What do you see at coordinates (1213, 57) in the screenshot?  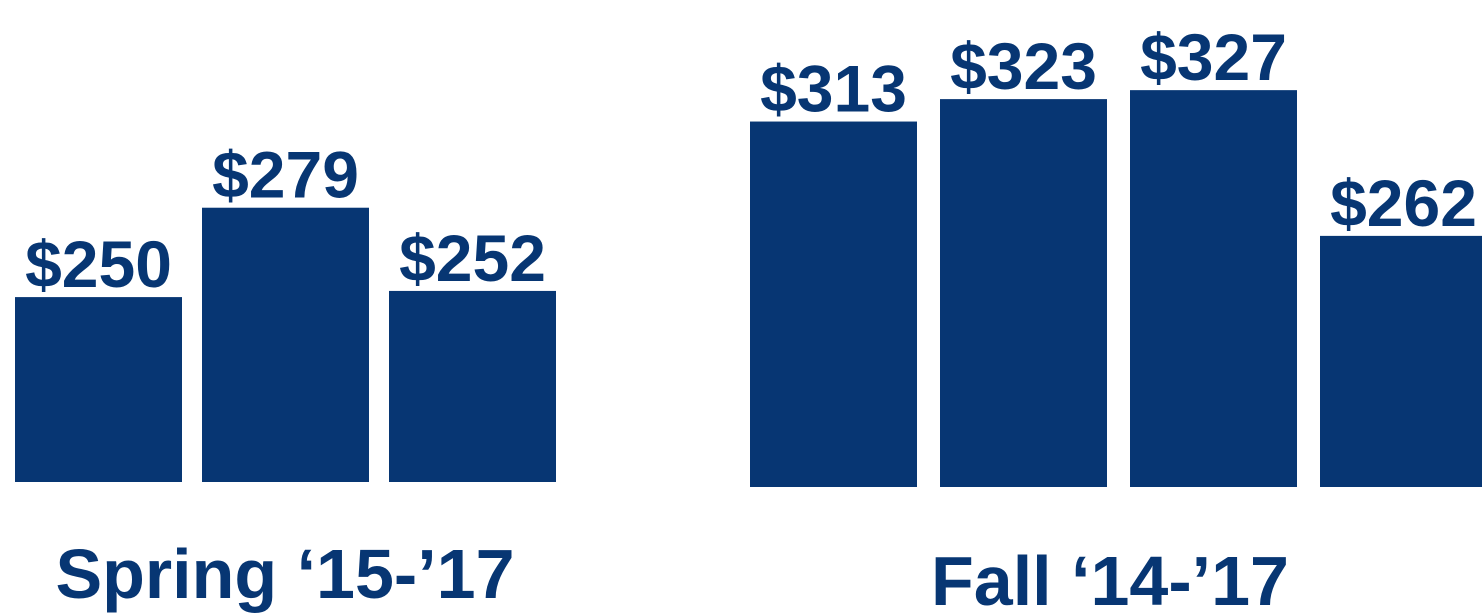 I see `value-label: $327` at bounding box center [1213, 57].